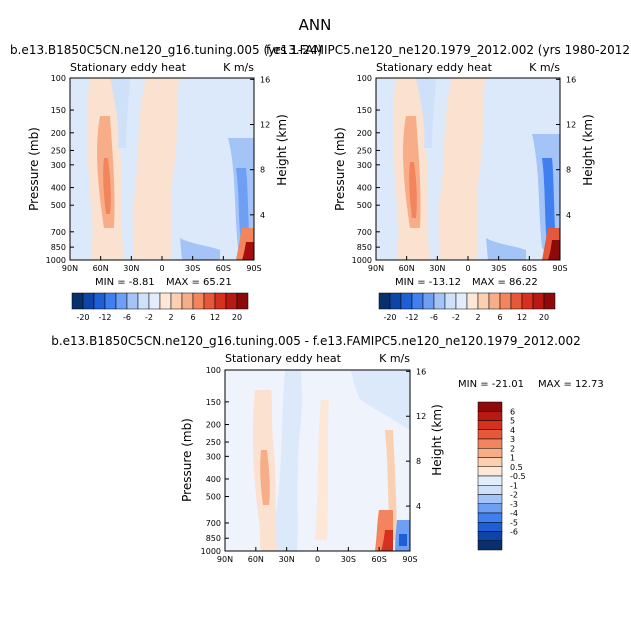 This screenshot has height=630, width=631. Describe the element at coordinates (421, 416) in the screenshot. I see `y-right-tick-label: 12` at that location.